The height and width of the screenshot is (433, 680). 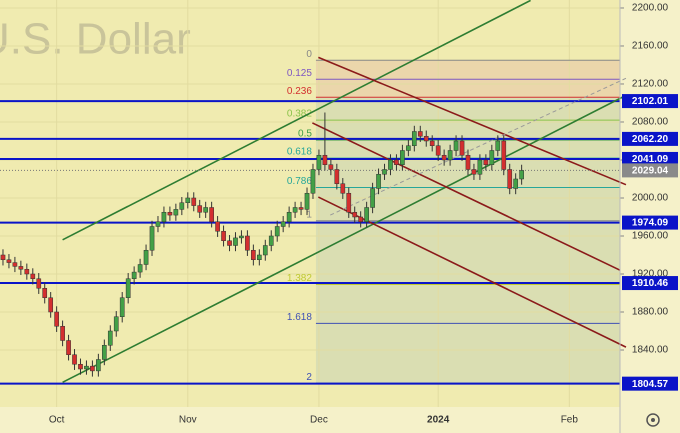 I want to click on x-tick-label: 2024, so click(x=438, y=420).